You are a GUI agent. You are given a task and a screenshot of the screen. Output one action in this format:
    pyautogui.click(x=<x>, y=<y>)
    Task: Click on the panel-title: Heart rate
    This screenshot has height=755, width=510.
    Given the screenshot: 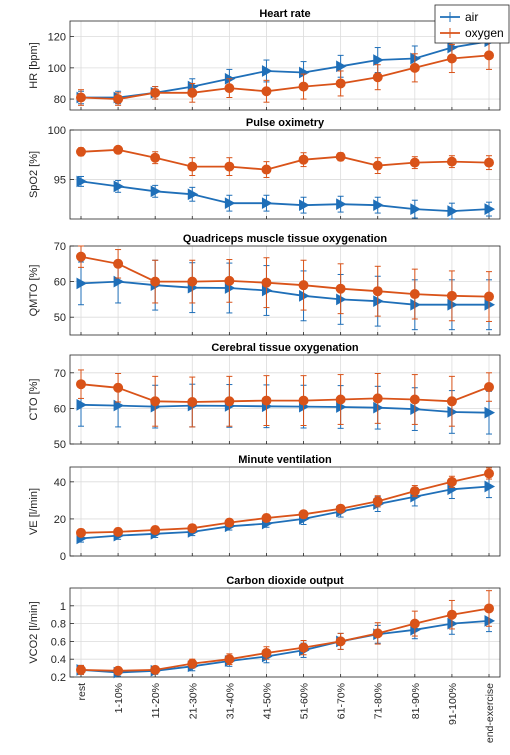 What is the action you would take?
    pyautogui.click(x=284, y=14)
    